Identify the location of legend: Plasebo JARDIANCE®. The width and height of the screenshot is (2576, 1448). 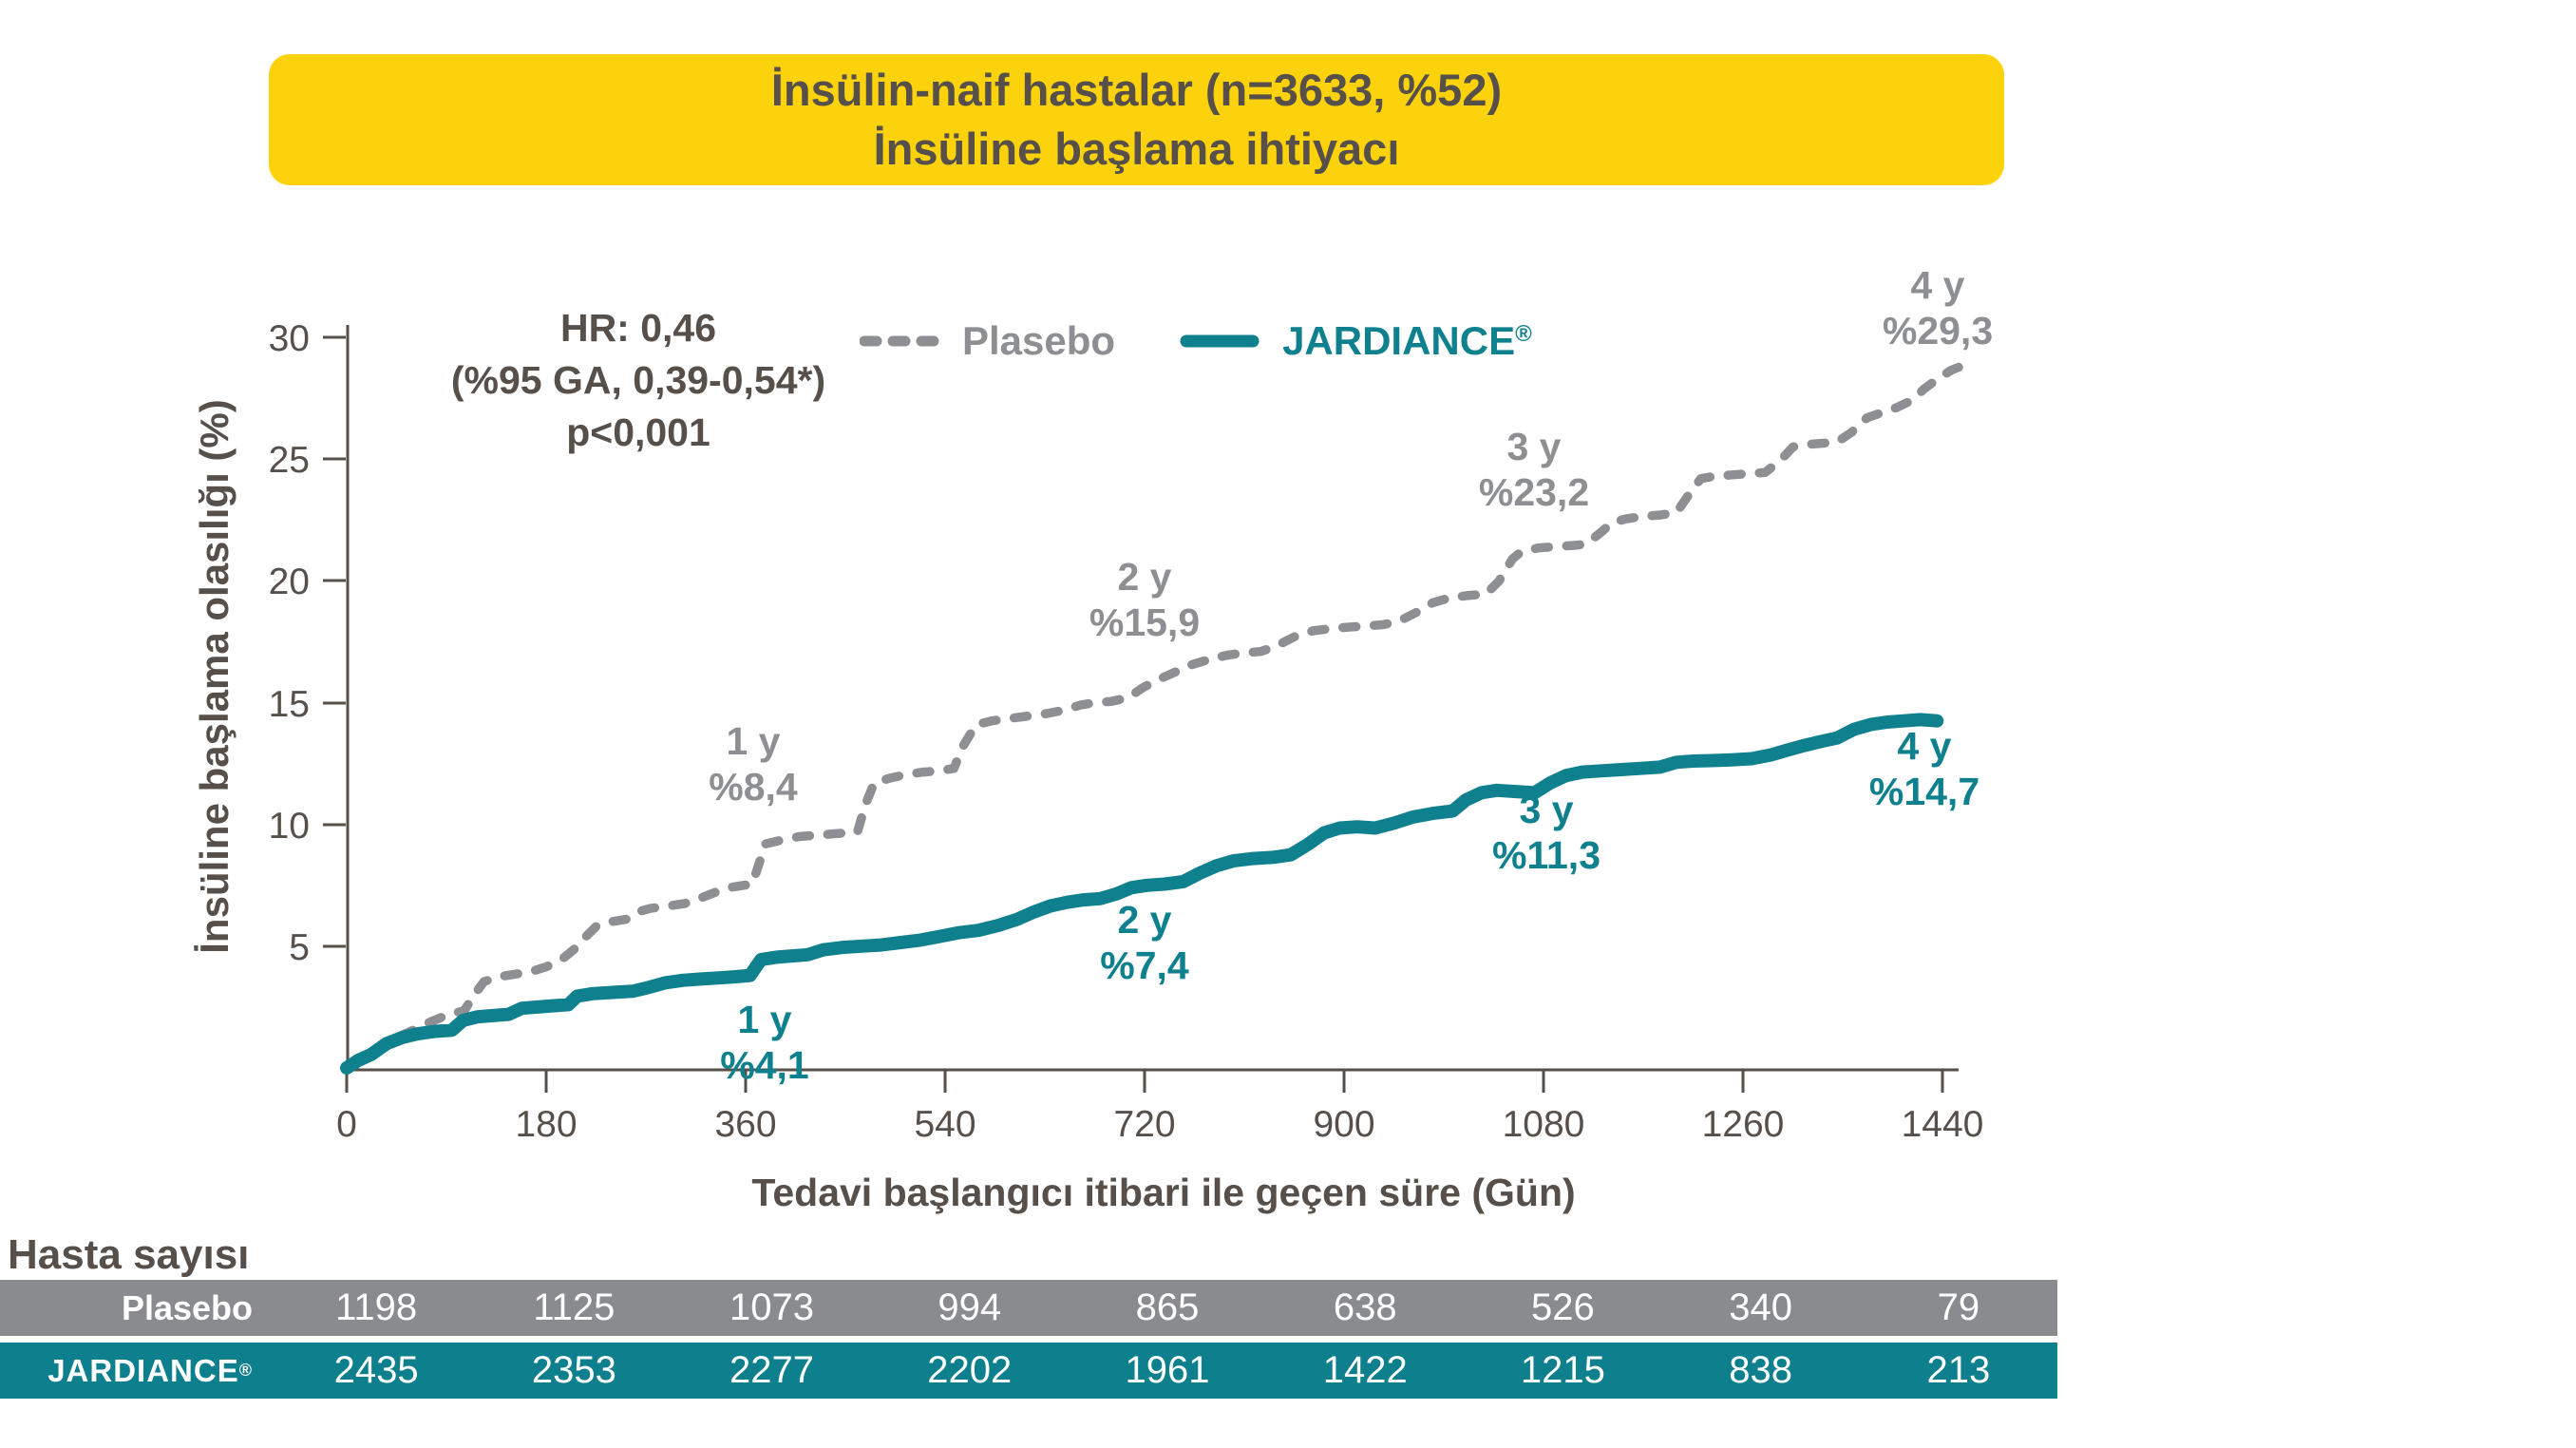
(1196, 341).